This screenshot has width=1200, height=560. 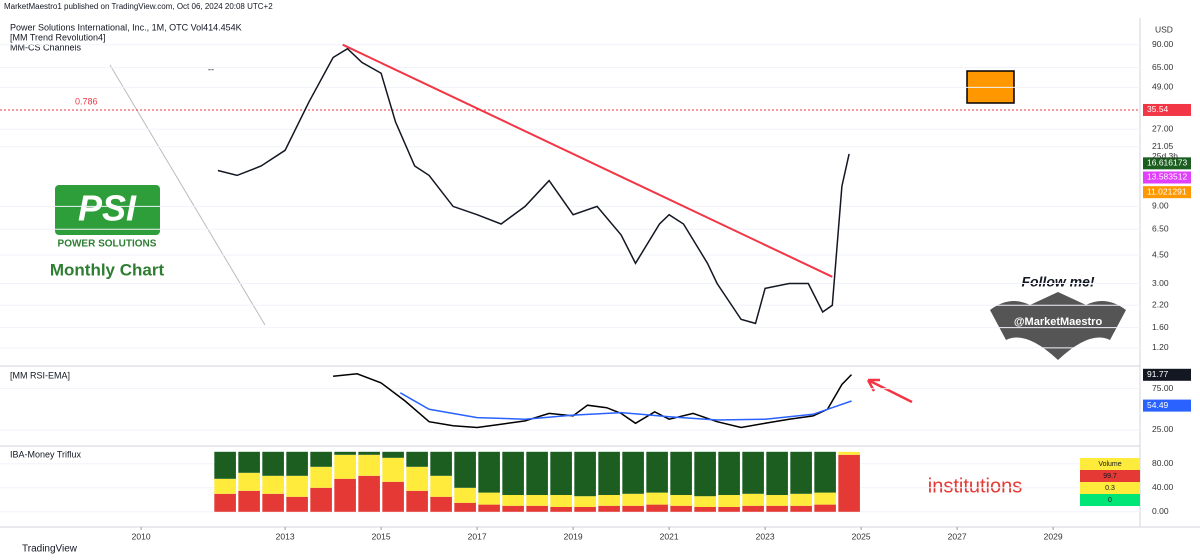 I want to click on pane-title: IBA-Money Triflux, so click(x=46, y=454).